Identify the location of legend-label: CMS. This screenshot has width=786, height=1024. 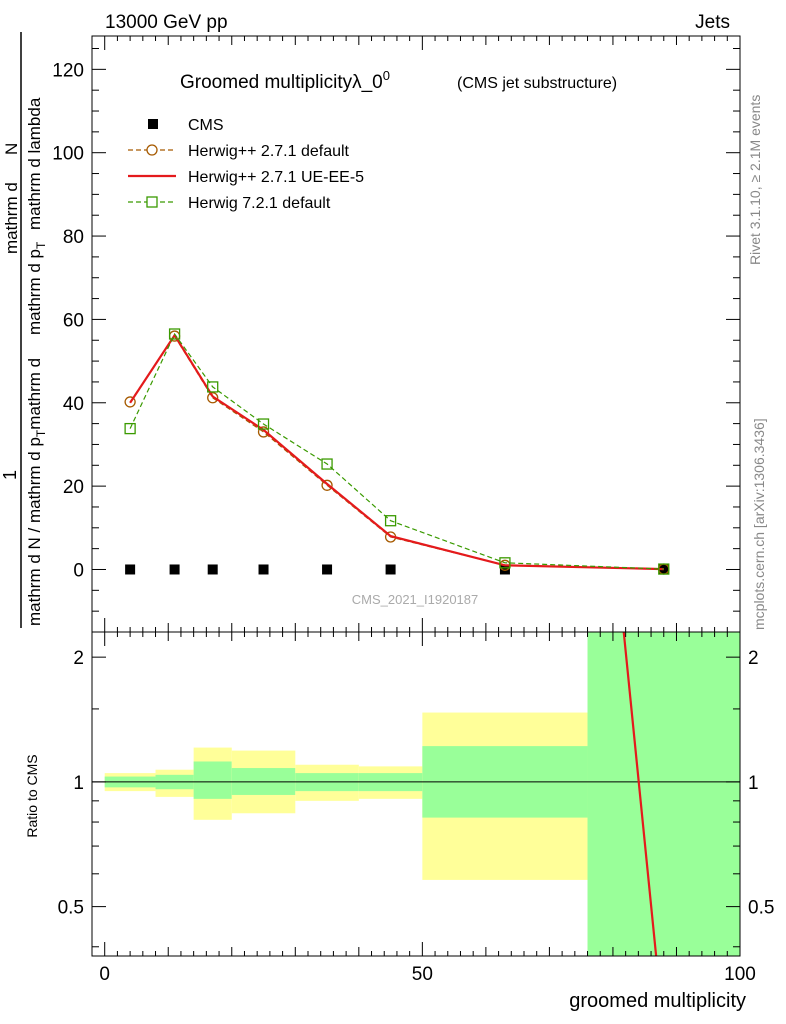
(206, 125).